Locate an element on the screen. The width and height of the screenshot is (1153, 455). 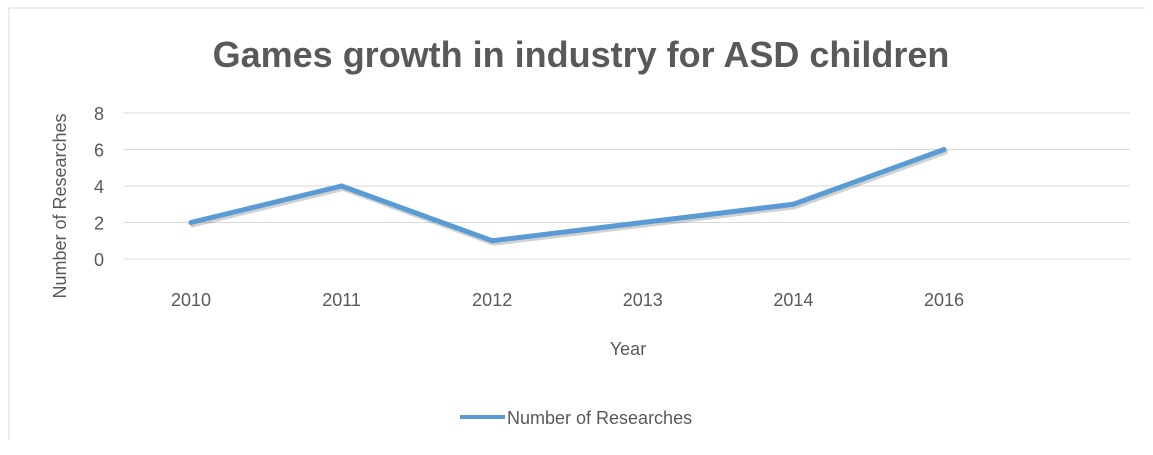
legend-label: Number of Researches is located at coordinates (599, 418).